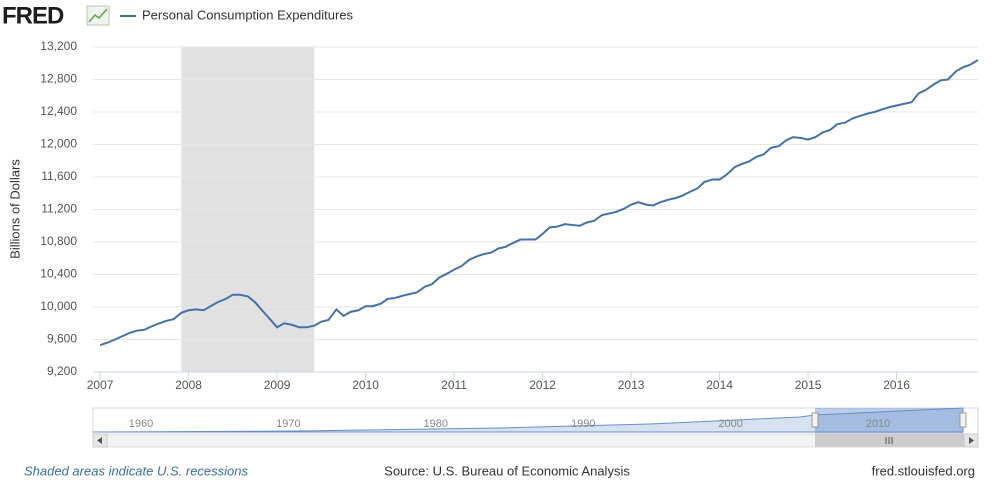 Image resolution: width=1000 pixels, height=486 pixels. What do you see at coordinates (136, 470) in the screenshot?
I see `recession-note: Shaded areas indicate U.S. recessions` at bounding box center [136, 470].